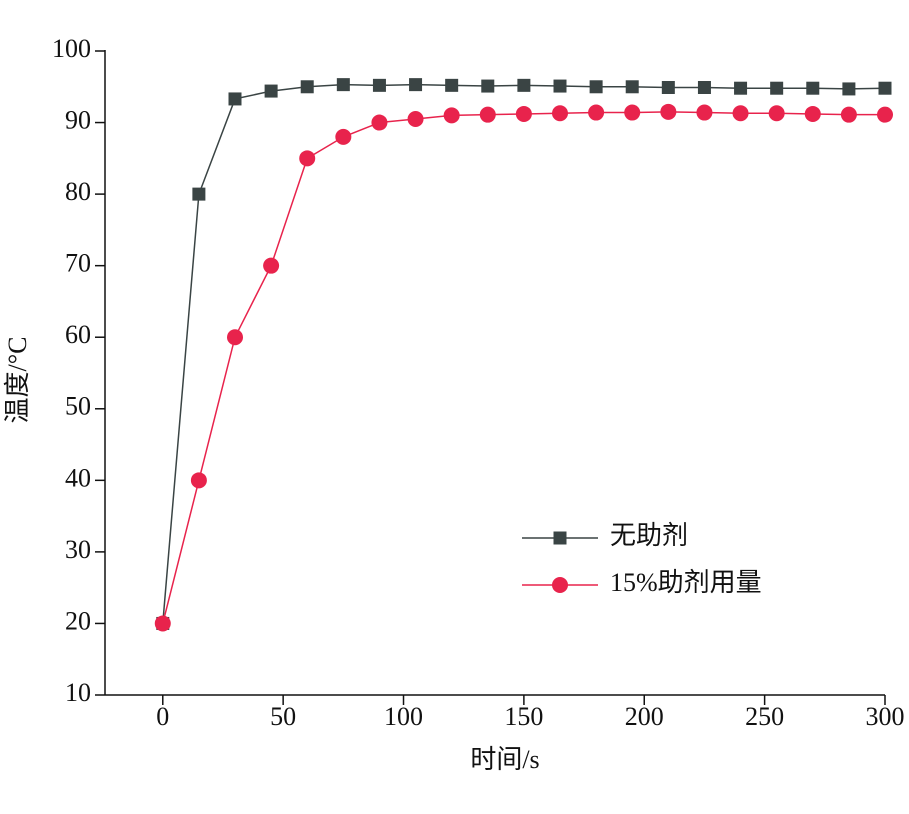  I want to click on y-tick-label: 70, so click(78, 263).